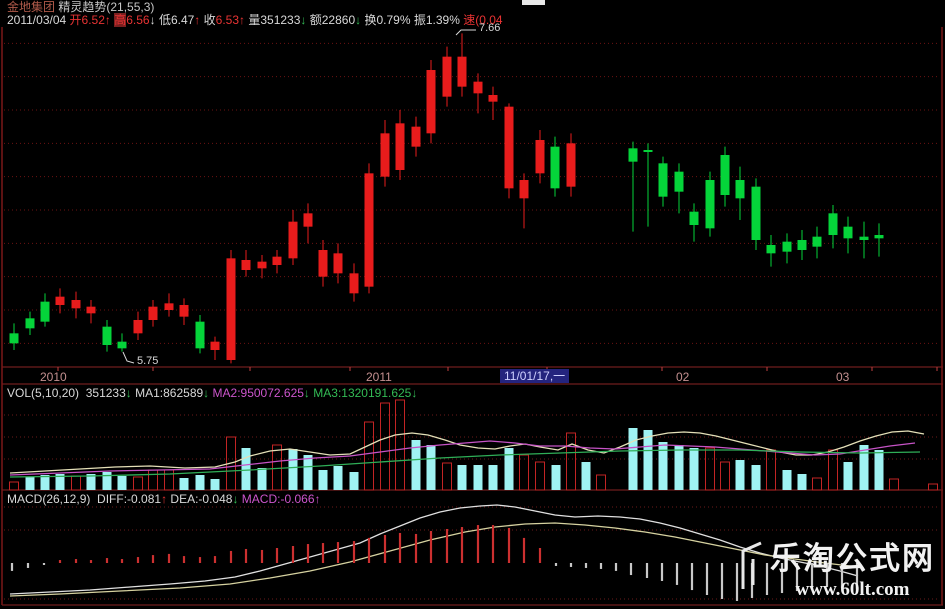 This screenshot has width=945, height=609. What do you see at coordinates (169, 393) in the screenshot?
I see `text-segment: MA1:862589` at bounding box center [169, 393].